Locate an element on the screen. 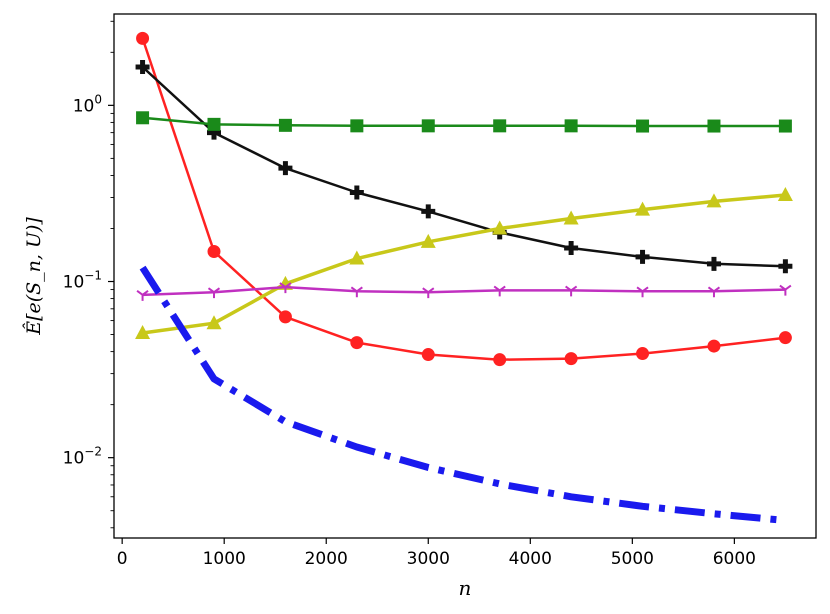 This screenshot has height=614, width=830. y-axis: 10⁻² 10⁻¹ 10⁰ is located at coordinates (88, 274).